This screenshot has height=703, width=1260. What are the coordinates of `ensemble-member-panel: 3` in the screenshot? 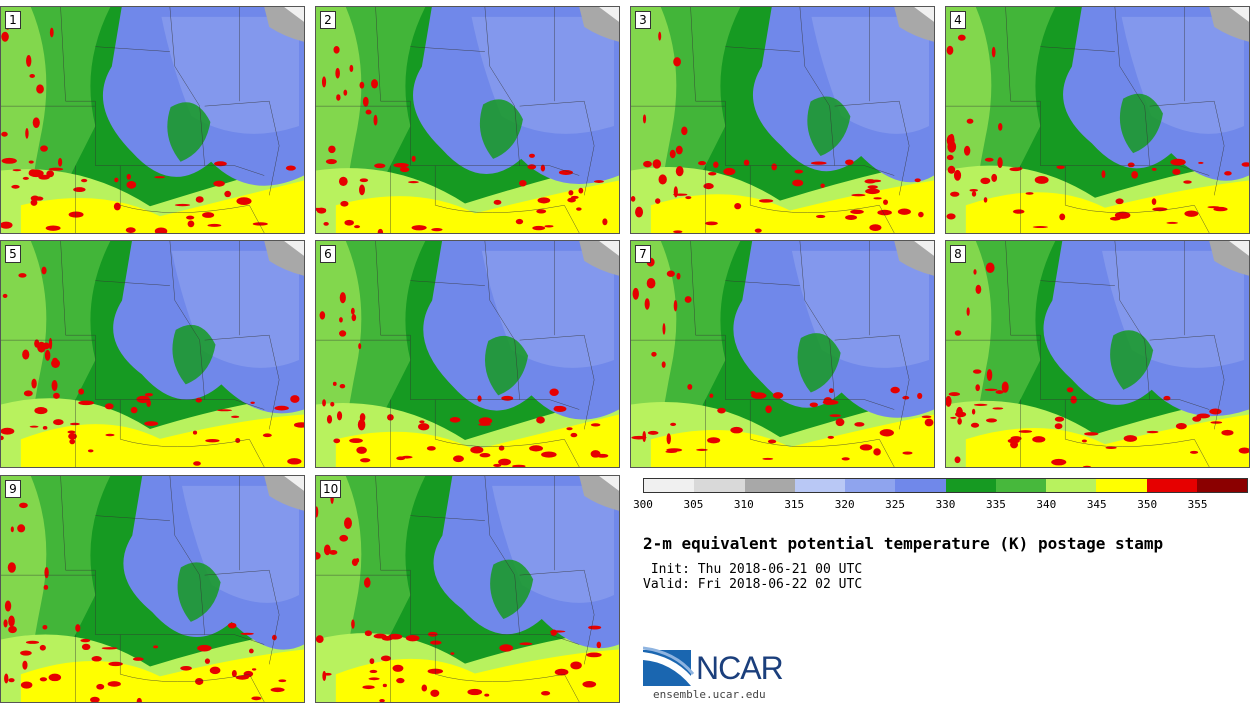 It's located at (782, 120).